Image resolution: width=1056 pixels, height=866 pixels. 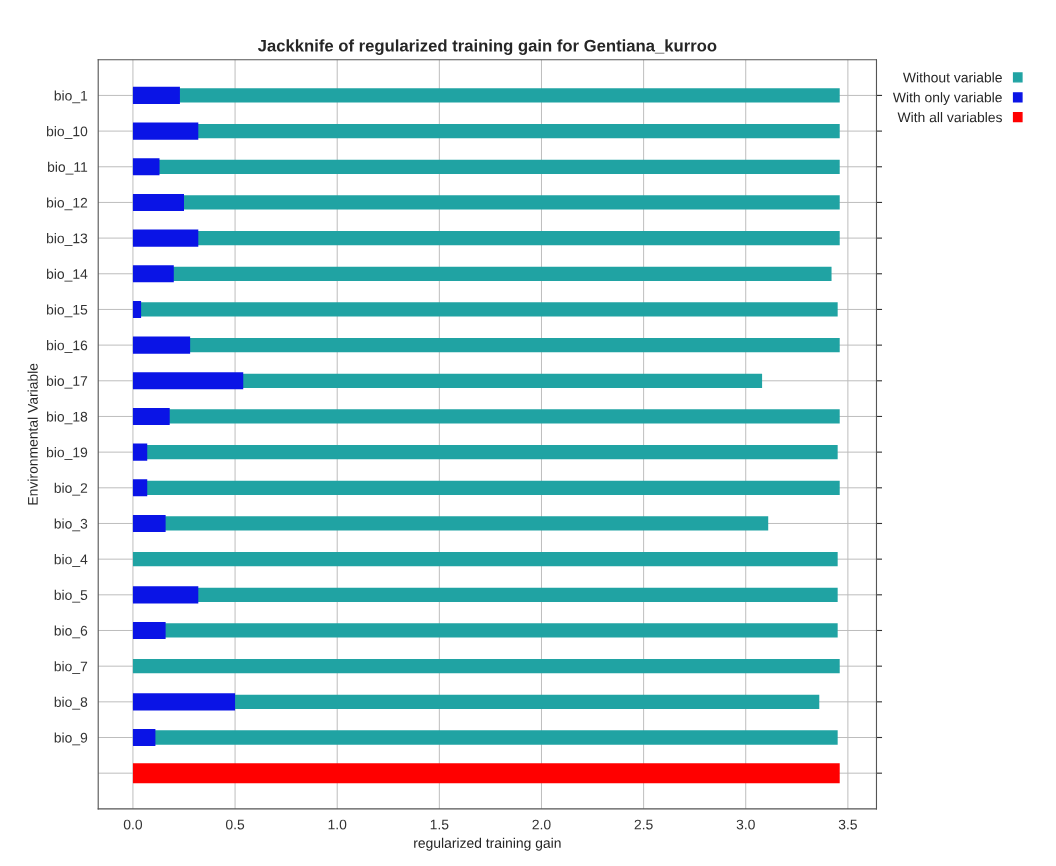 What do you see at coordinates (71, 97) in the screenshot?
I see `y-tick-label: bio_1` at bounding box center [71, 97].